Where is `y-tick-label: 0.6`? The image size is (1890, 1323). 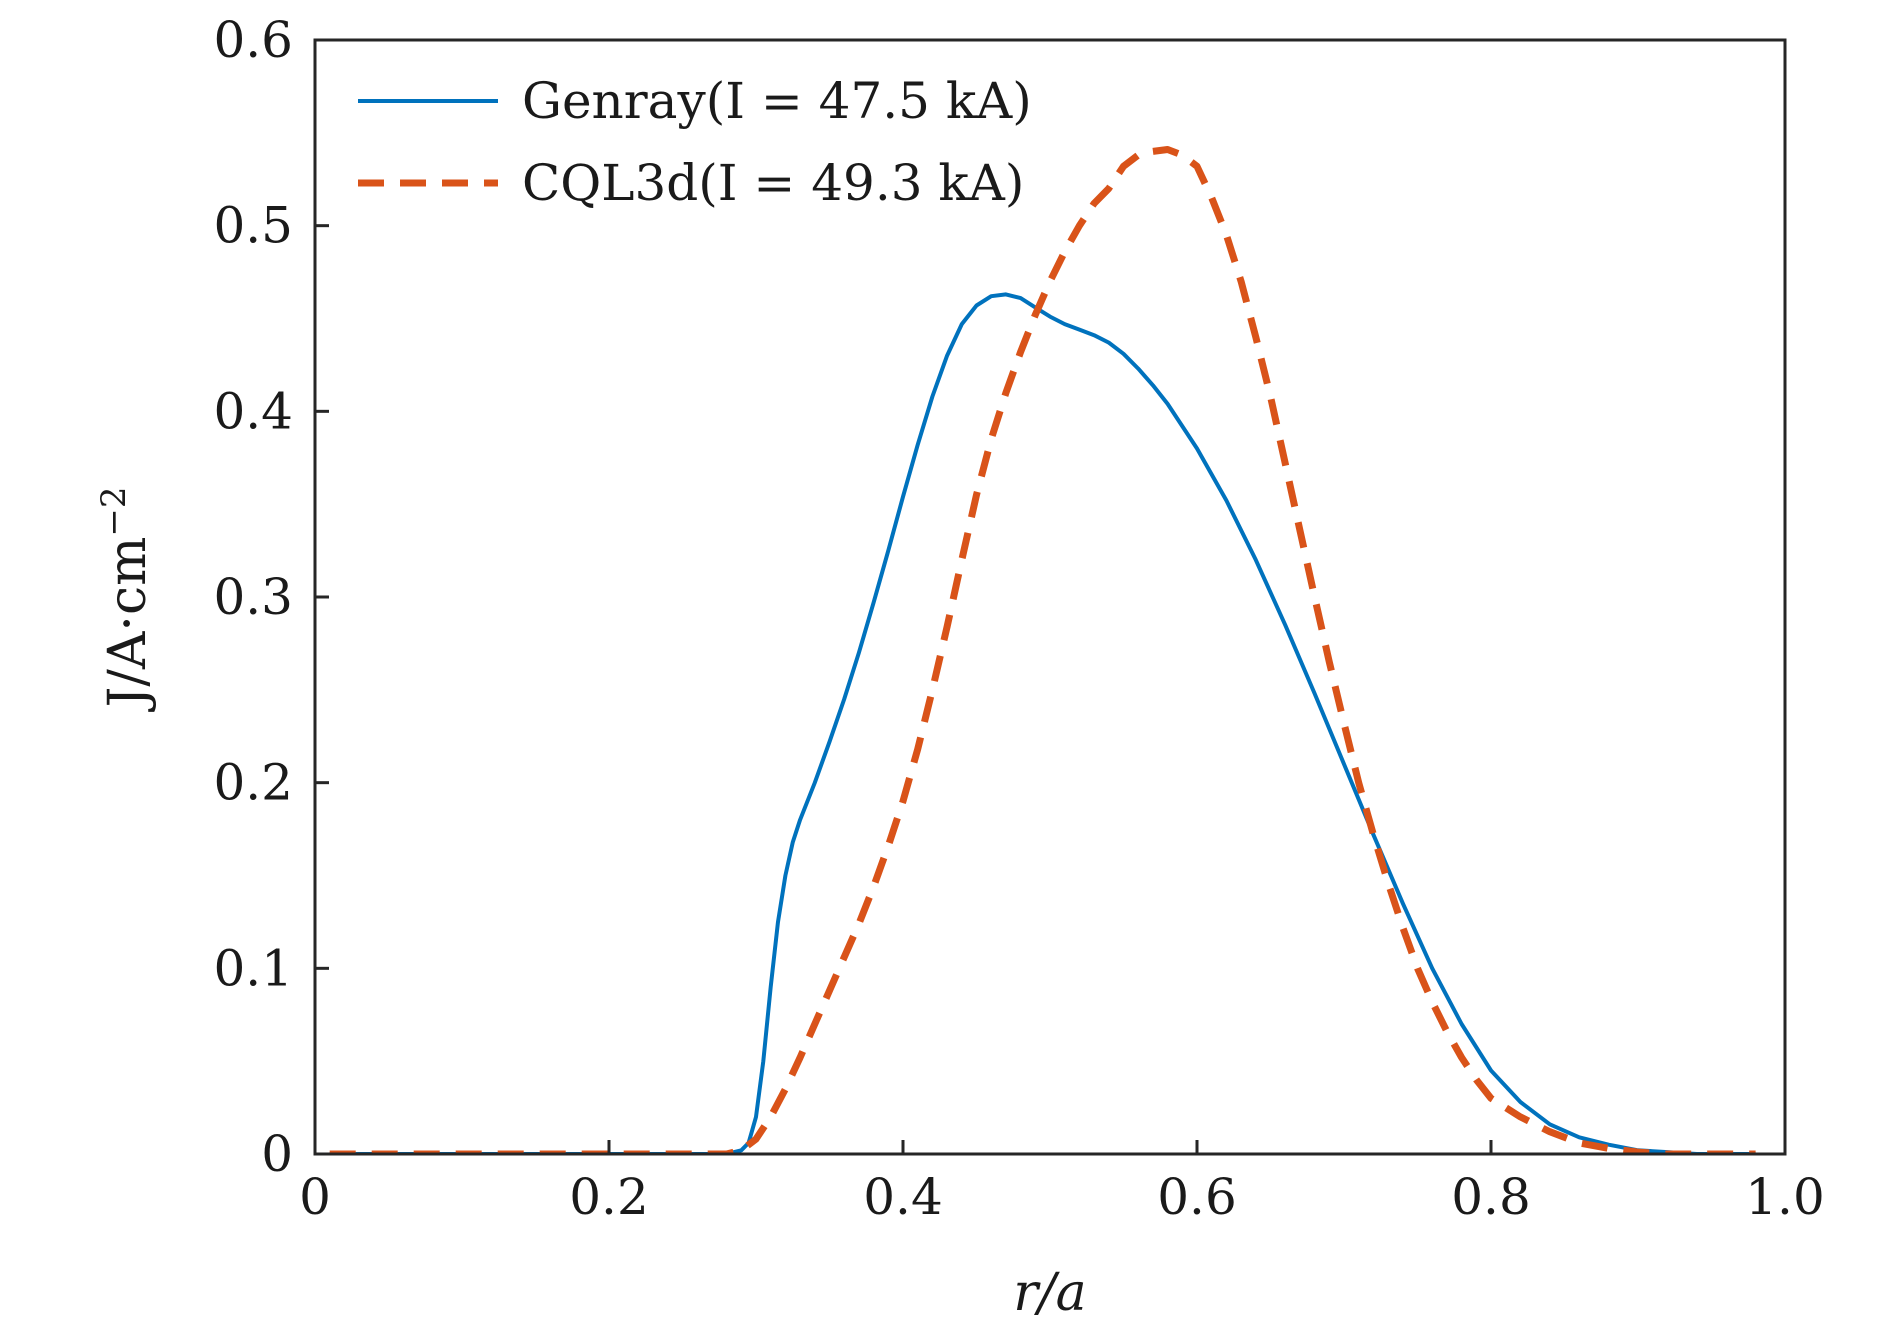
y-tick-label: 0.6 is located at coordinates (253, 40).